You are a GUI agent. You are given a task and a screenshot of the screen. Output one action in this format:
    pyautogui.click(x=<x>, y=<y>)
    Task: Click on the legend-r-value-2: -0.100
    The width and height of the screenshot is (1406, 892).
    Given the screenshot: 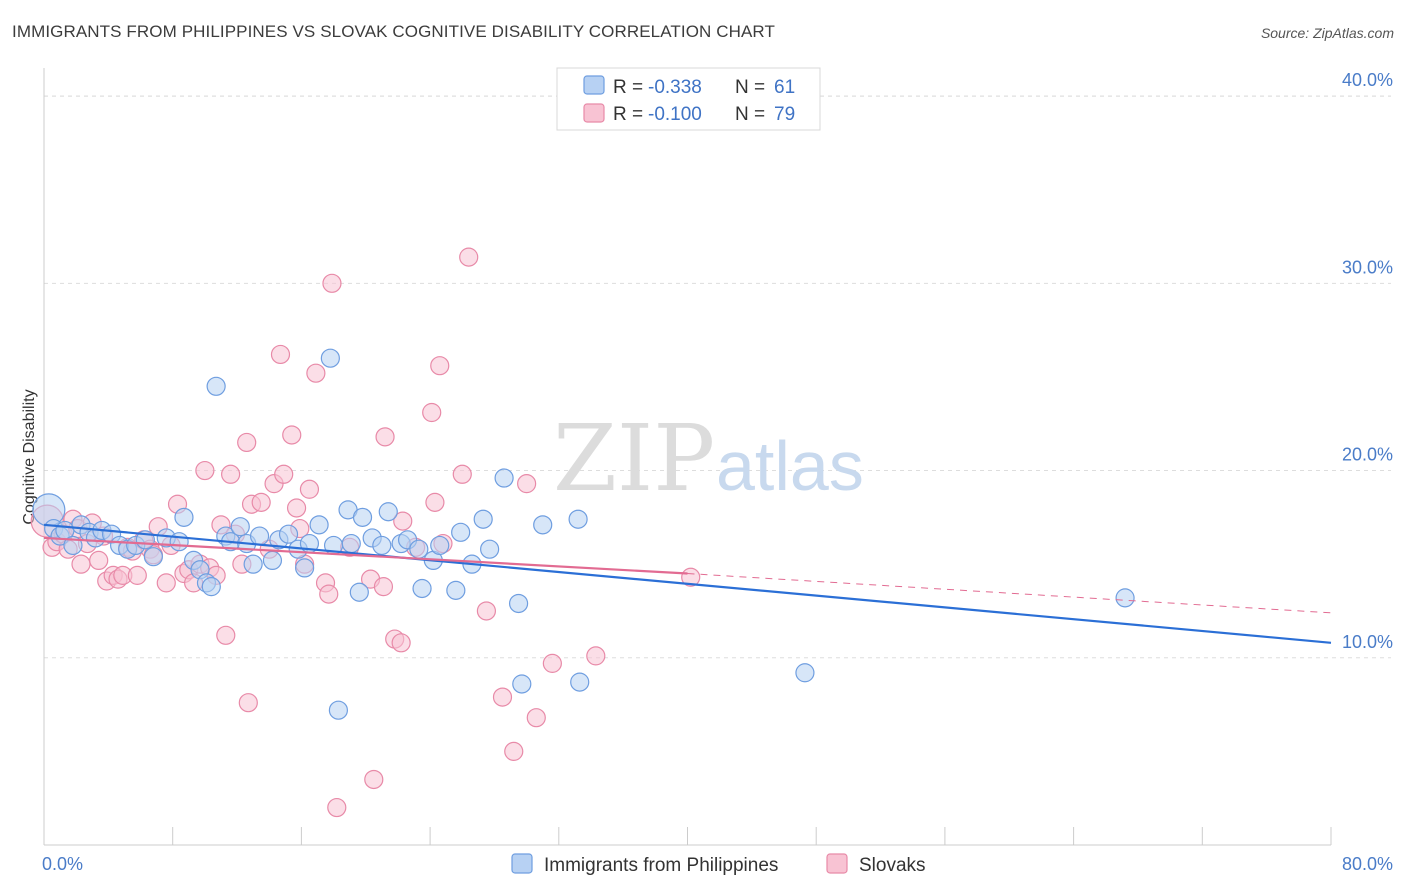 What is the action you would take?
    pyautogui.click(x=675, y=114)
    